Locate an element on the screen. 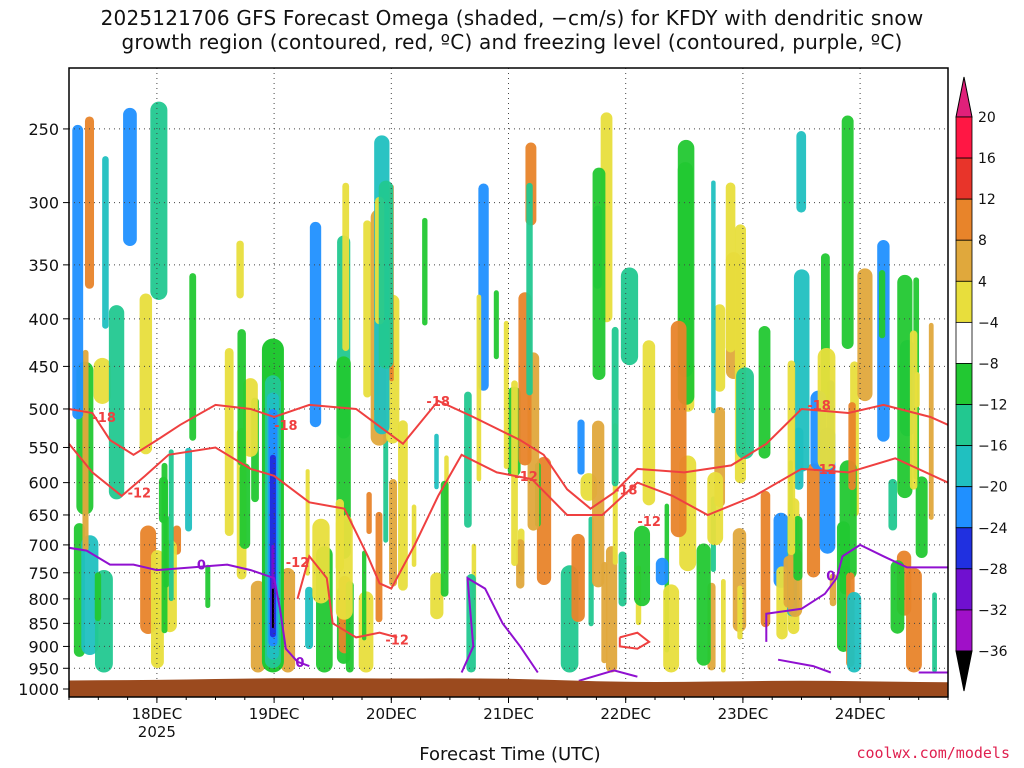  contour-zero is located at coordinates (189, 607).